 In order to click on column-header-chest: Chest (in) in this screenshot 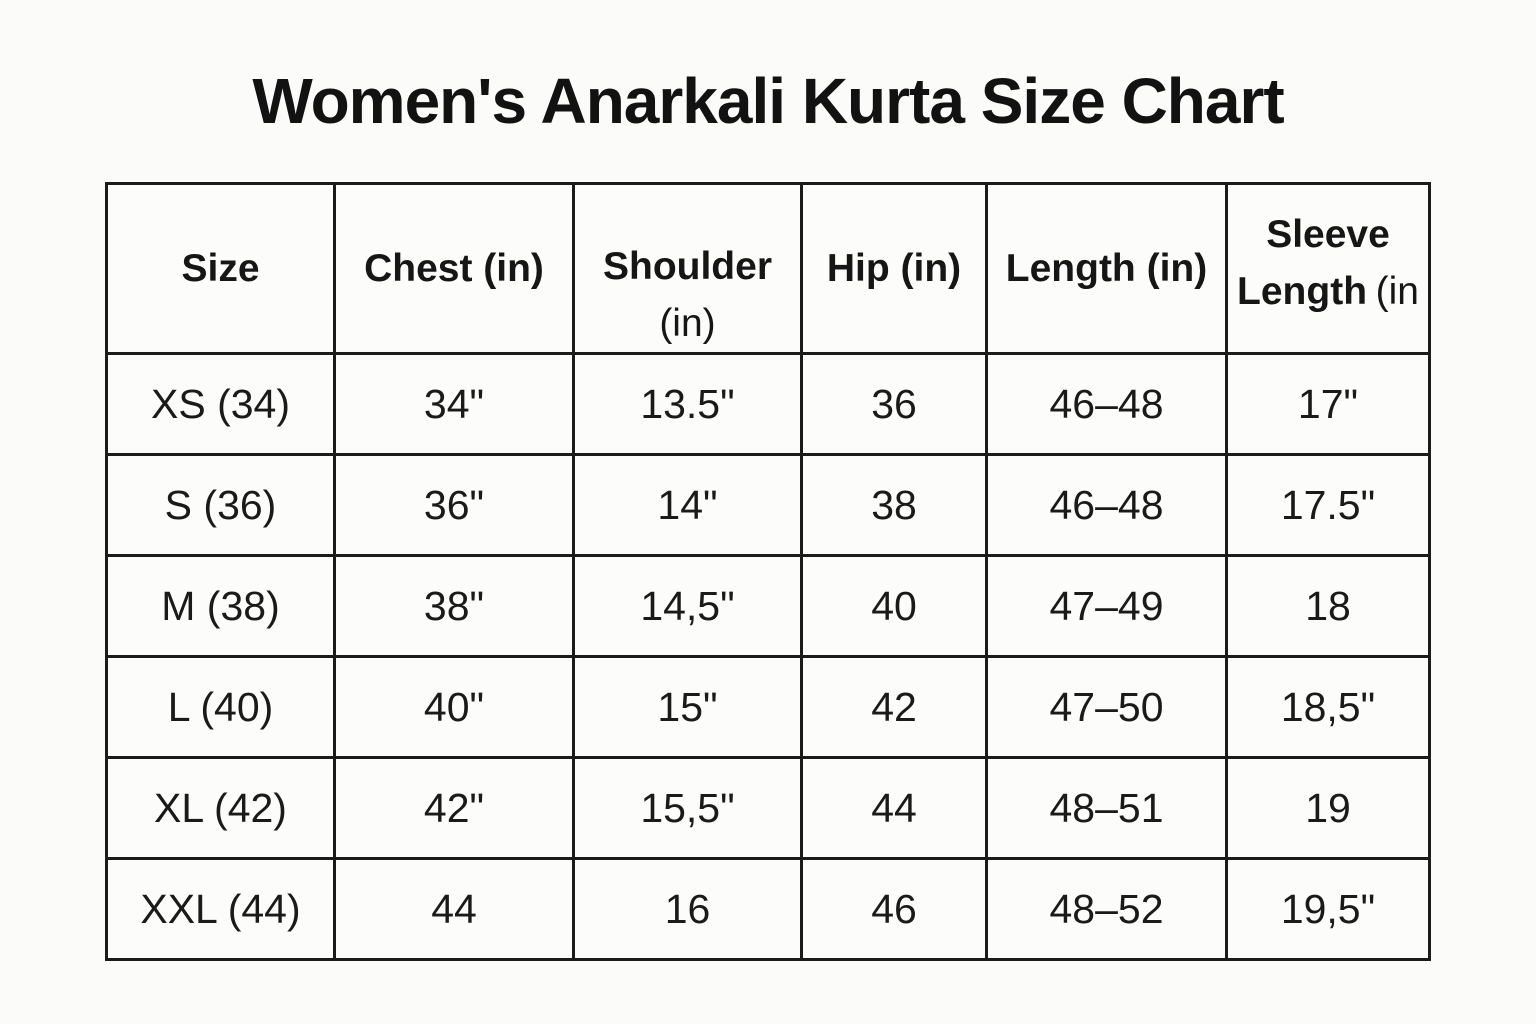, I will do `click(454, 268)`.